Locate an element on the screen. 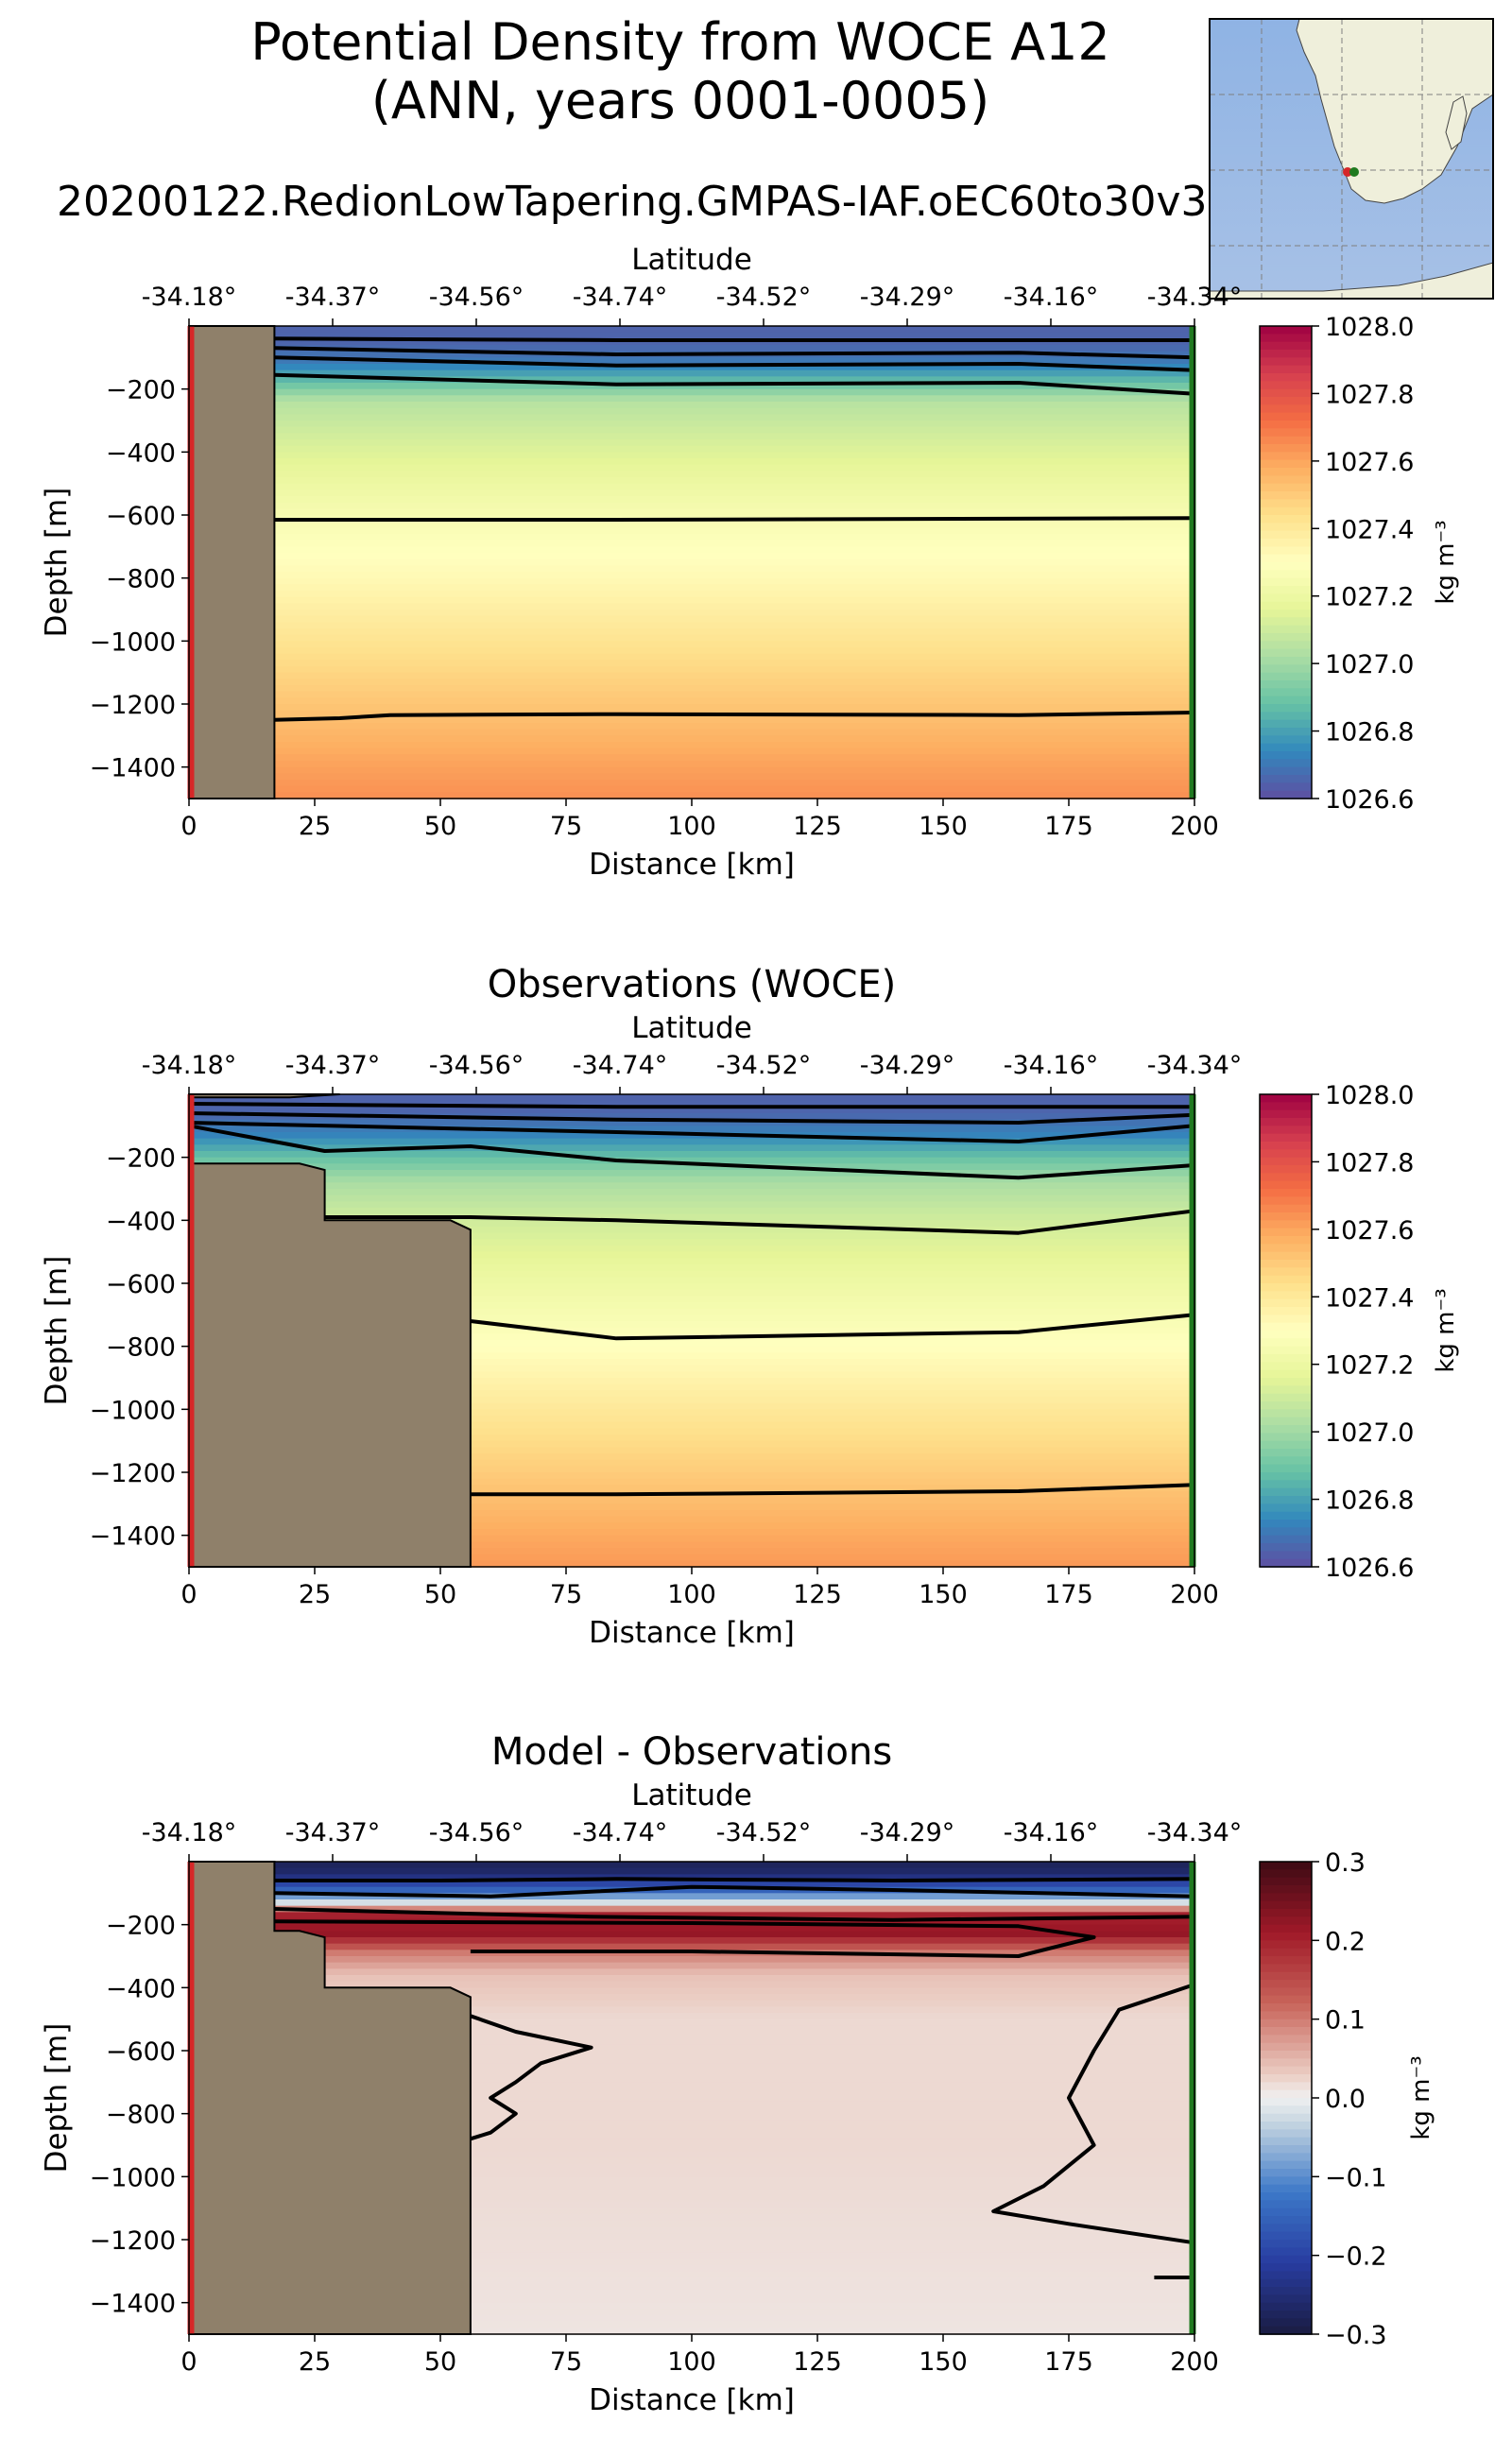  colorbar-tick-label: 1027.4 is located at coordinates (1369, 529).